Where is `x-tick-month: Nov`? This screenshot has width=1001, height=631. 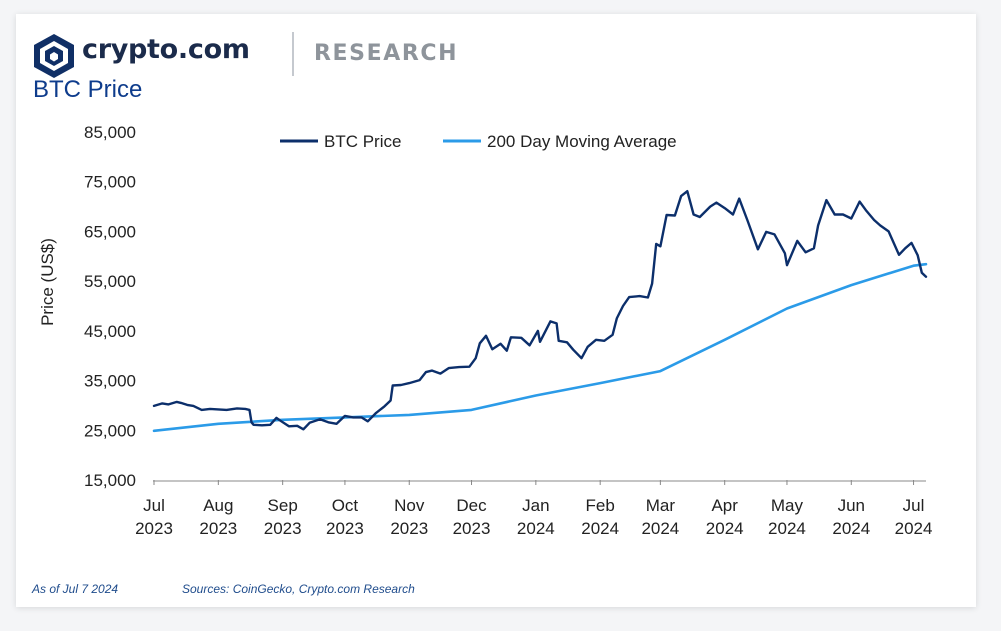 x-tick-month: Nov is located at coordinates (409, 505).